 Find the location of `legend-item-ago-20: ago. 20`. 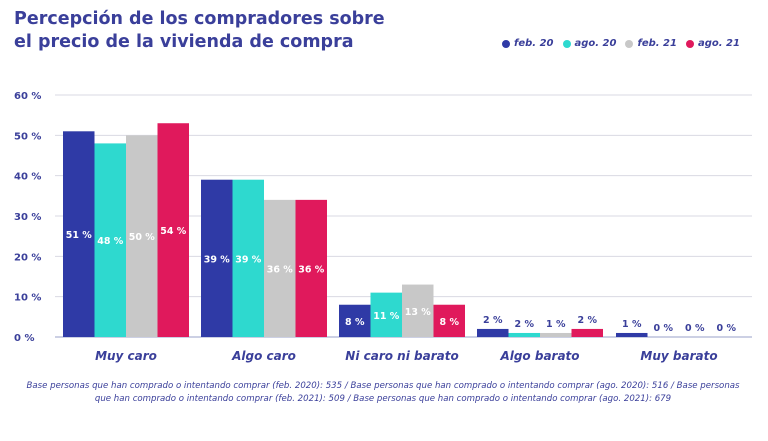

legend-item-ago-20: ago. 20 is located at coordinates (589, 43).